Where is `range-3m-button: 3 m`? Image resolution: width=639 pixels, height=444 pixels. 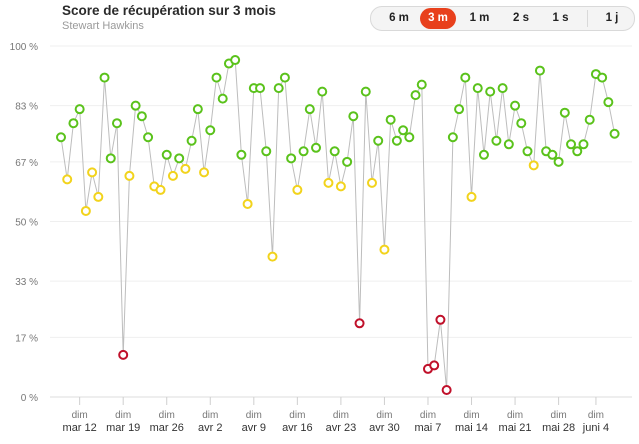
range-3m-button: 3 m is located at coordinates (438, 18).